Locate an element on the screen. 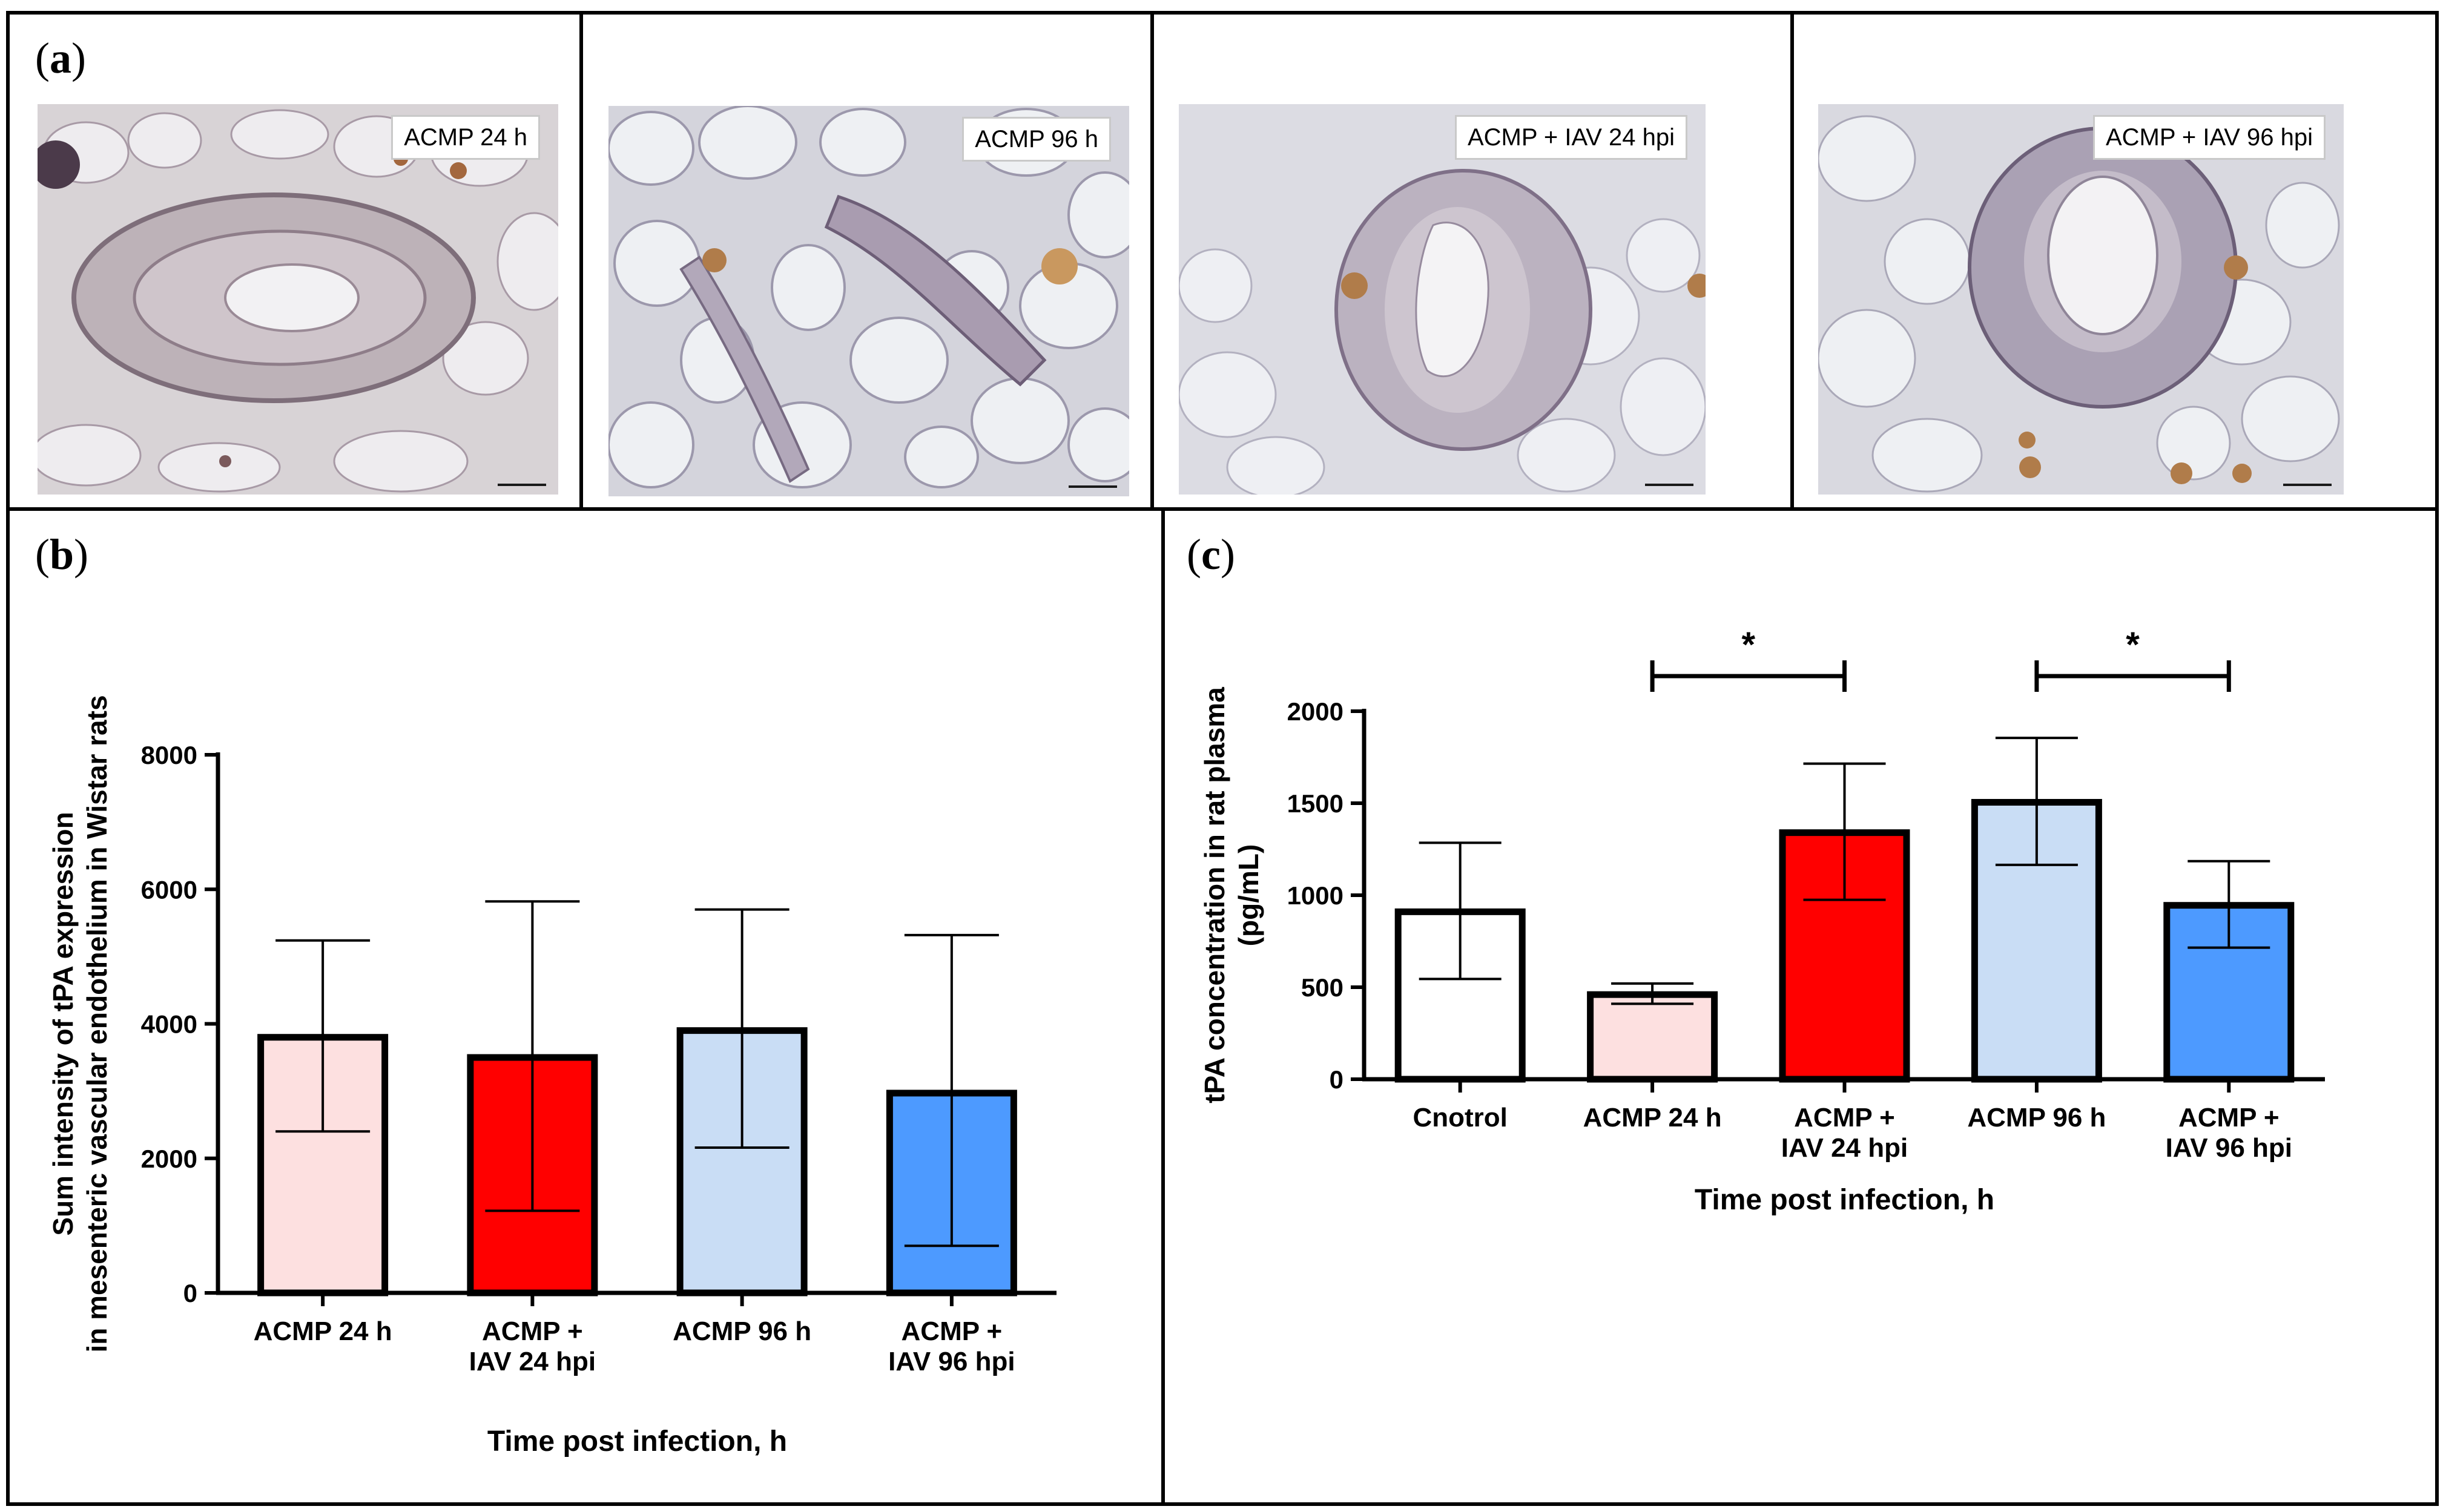  panel-a-letter: (a) is located at coordinates (60, 58).